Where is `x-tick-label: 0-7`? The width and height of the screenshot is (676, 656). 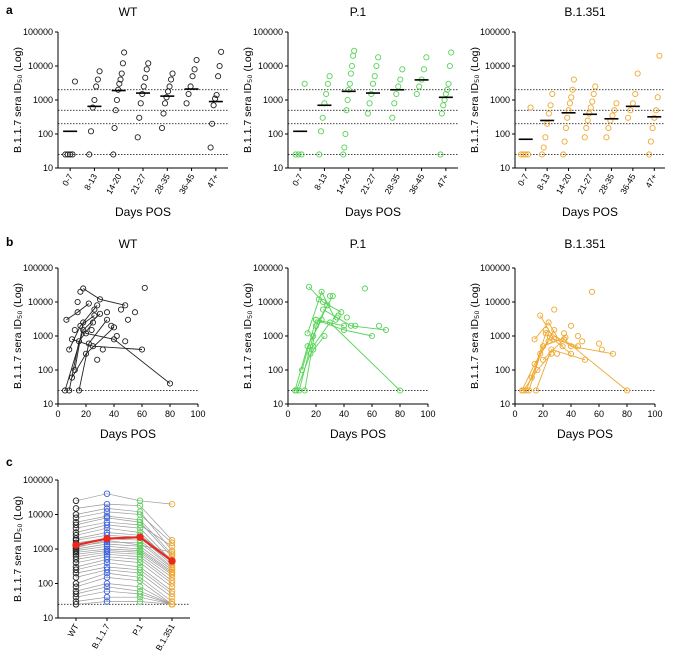 x-tick-label: 0-7 is located at coordinates (67, 180).